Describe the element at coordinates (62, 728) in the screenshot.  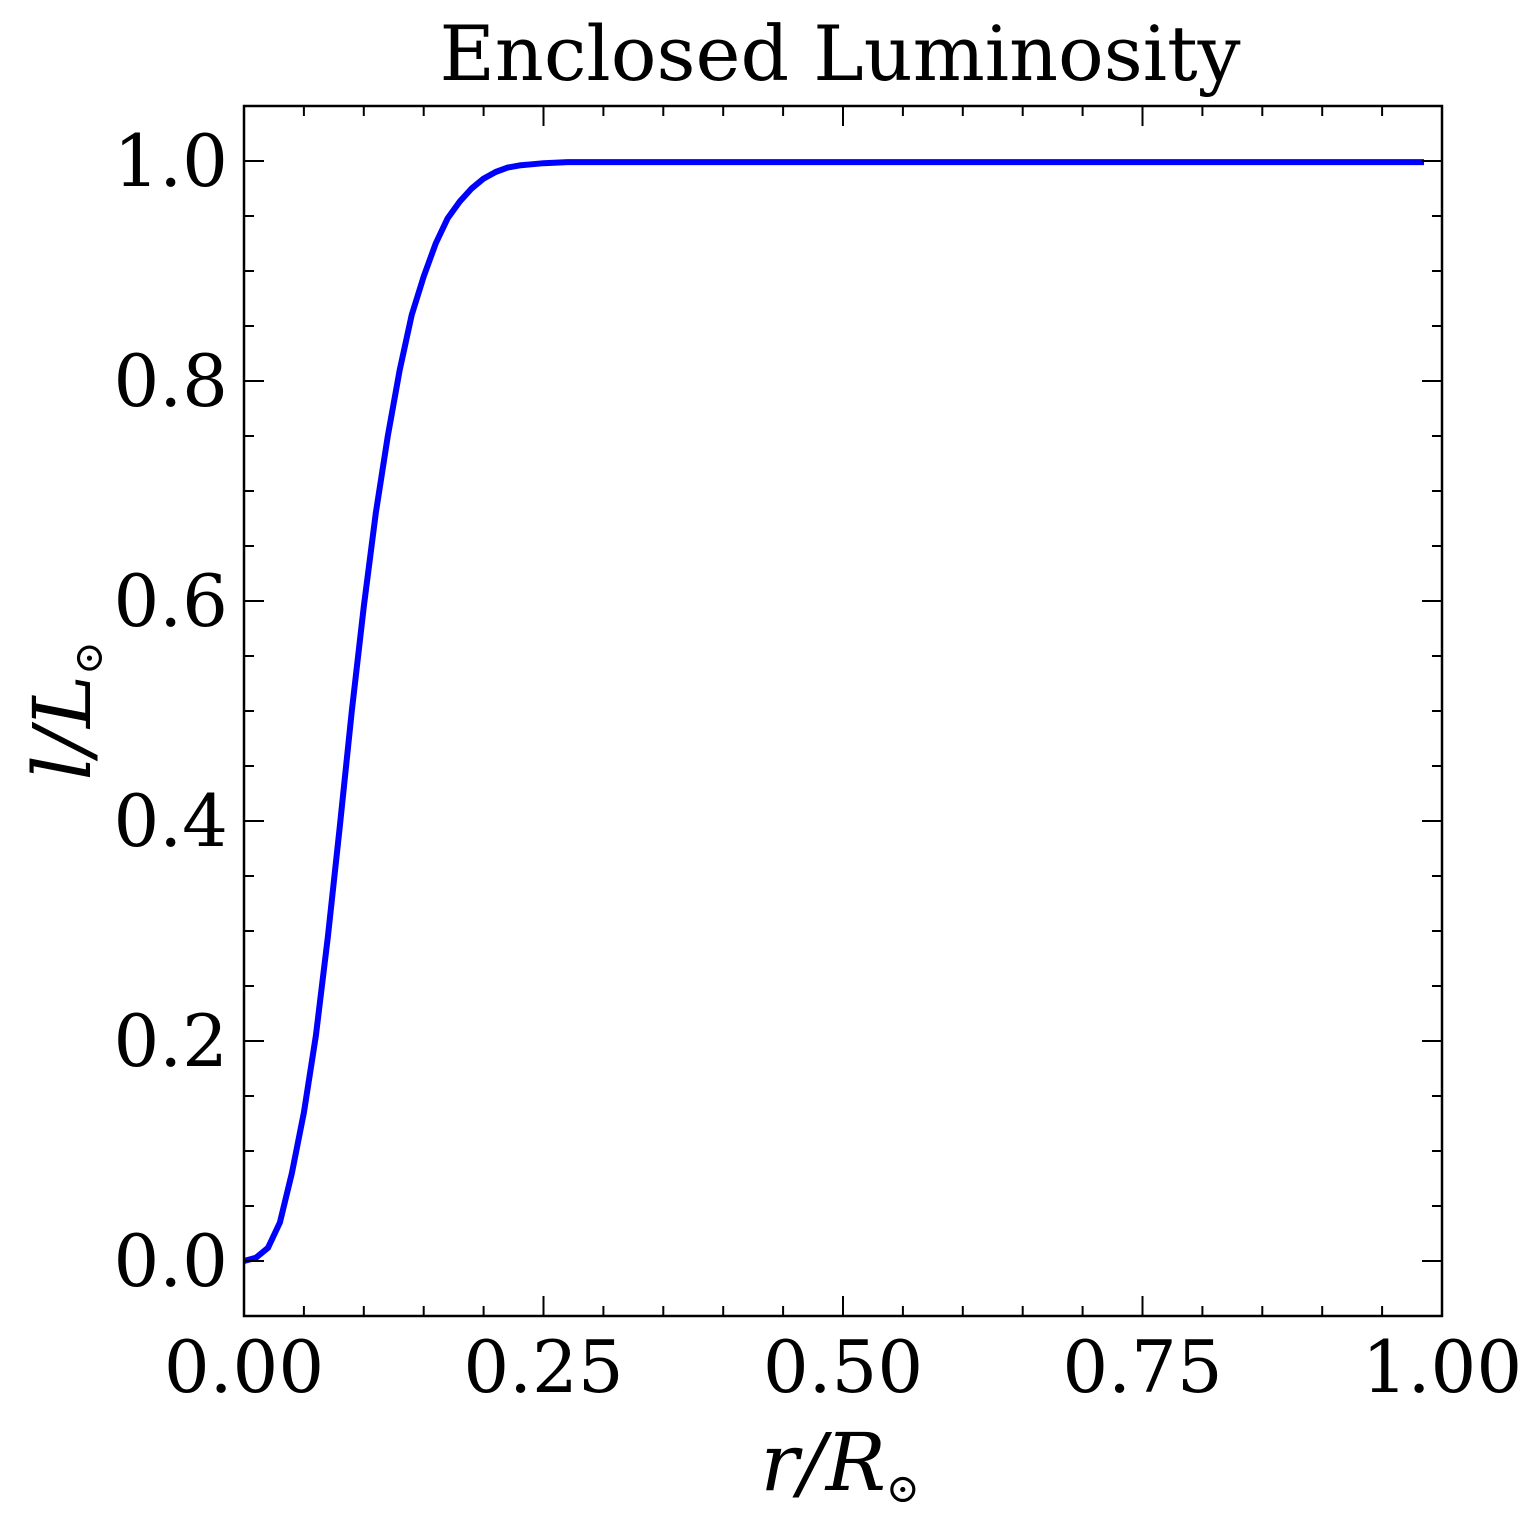
I see `y-axis-label-main: l/L` at that location.